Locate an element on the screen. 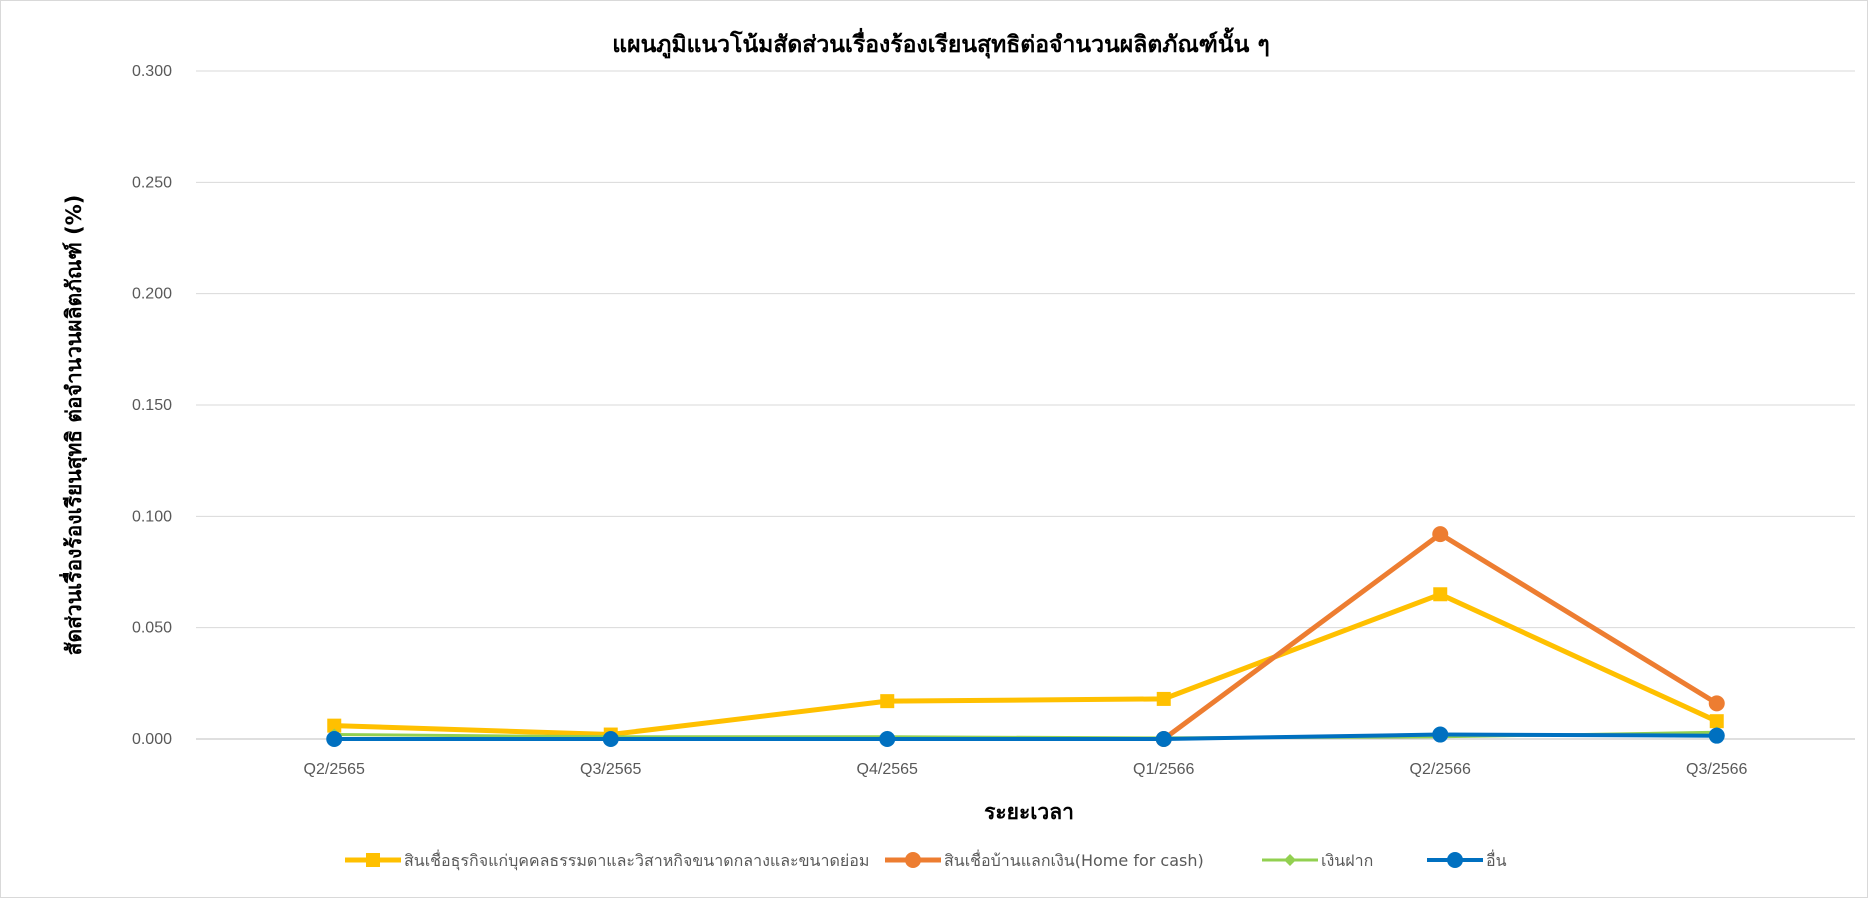  legend-item: เงินฝาก is located at coordinates (1317, 860).